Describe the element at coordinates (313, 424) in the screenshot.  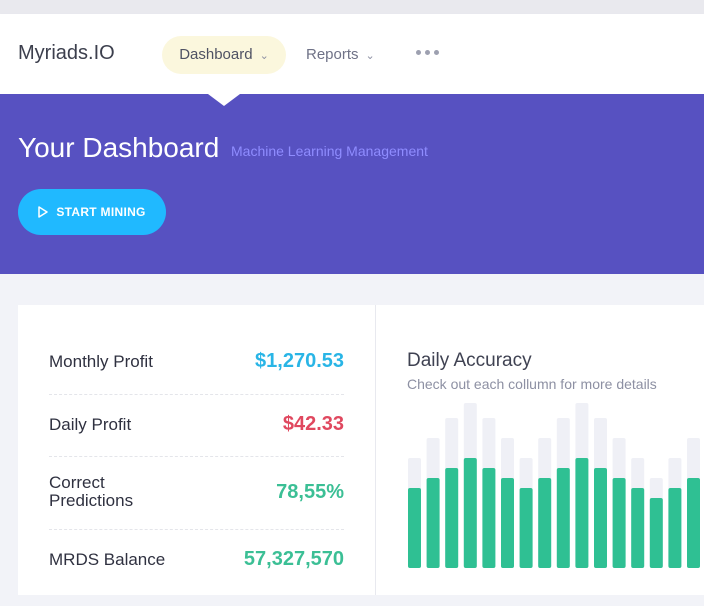
I see `stat-value: $42.33` at that location.